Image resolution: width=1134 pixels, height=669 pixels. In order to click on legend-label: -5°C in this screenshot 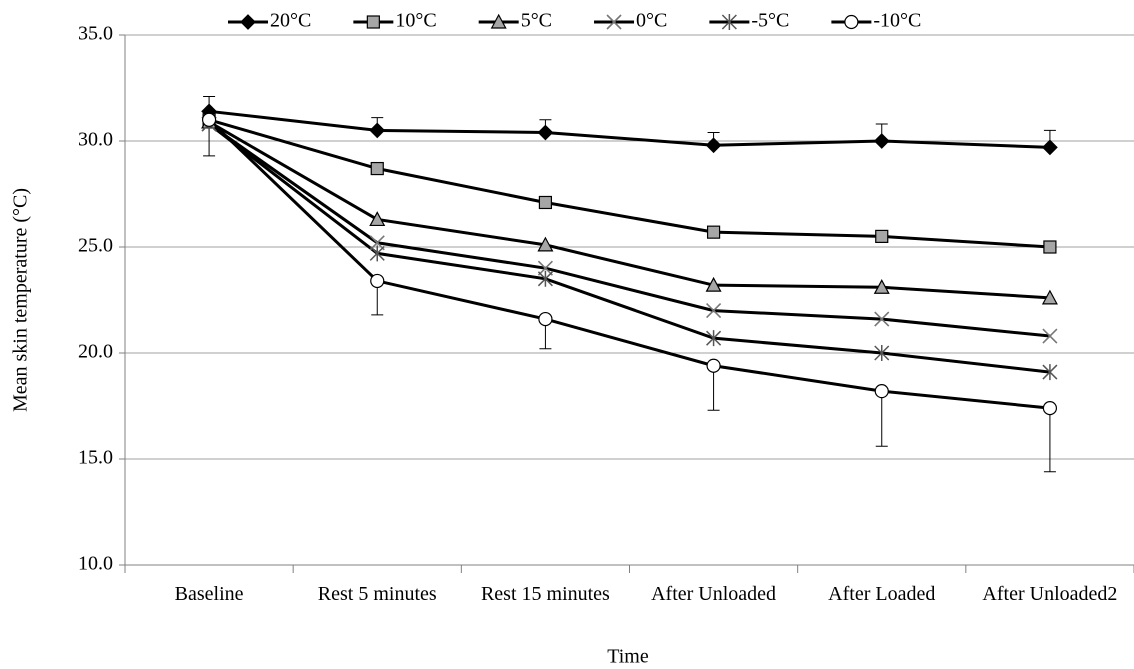, I will do `click(770, 21)`.